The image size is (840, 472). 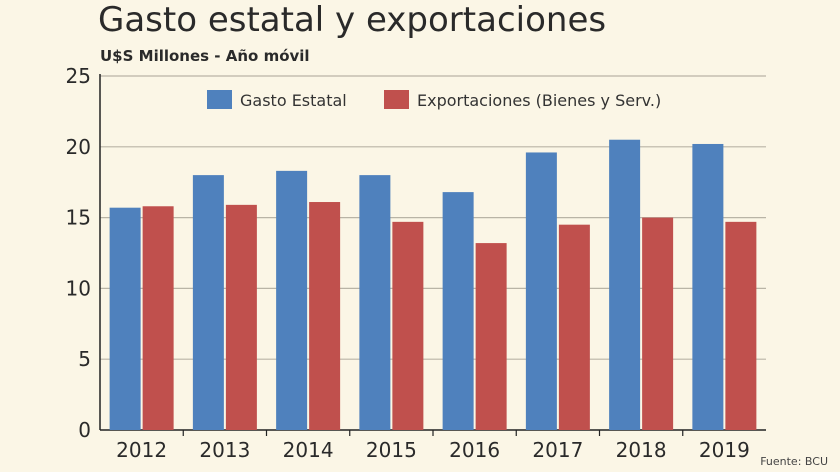 What do you see at coordinates (658, 323) in the screenshot?
I see `bar-exportaciones-2018` at bounding box center [658, 323].